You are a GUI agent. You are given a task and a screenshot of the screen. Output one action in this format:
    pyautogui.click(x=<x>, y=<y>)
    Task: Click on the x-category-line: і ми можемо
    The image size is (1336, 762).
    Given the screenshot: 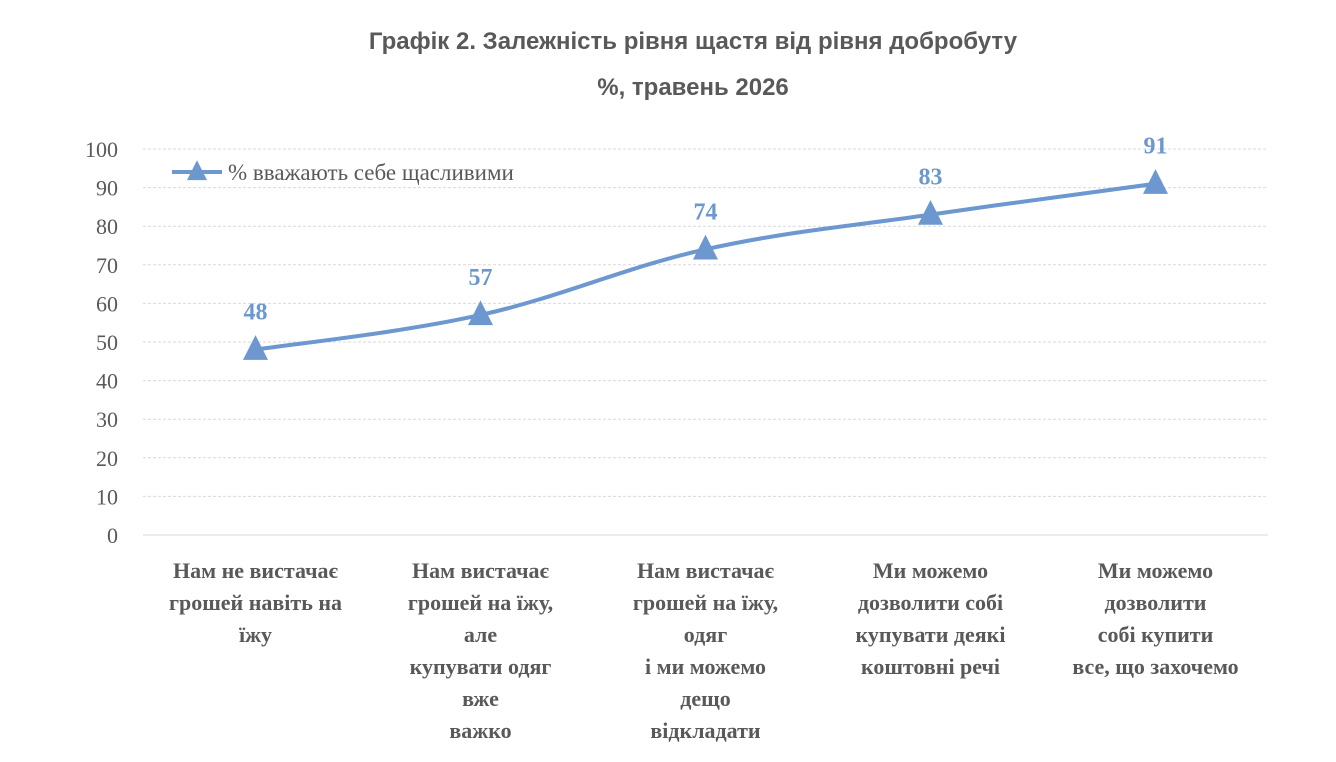 What is the action you would take?
    pyautogui.click(x=705, y=666)
    